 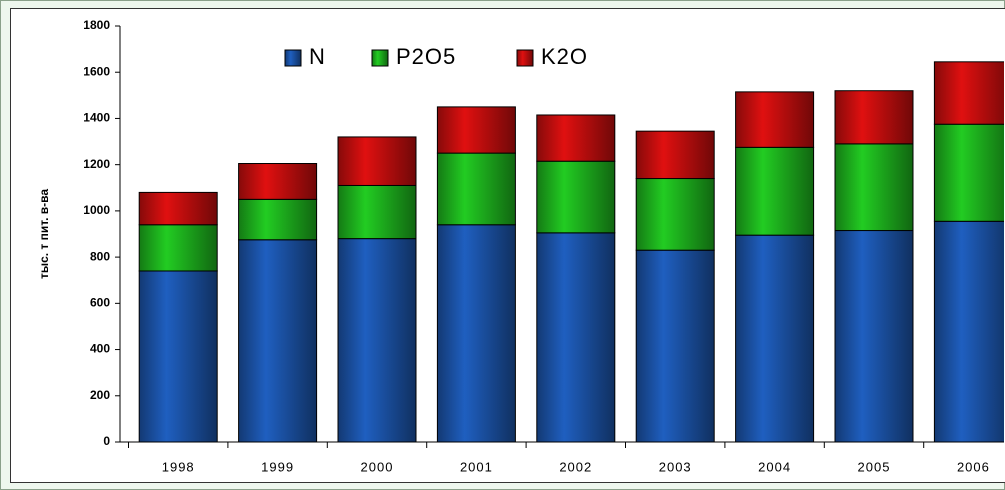 I want to click on x-tick-label: 2003, so click(x=675, y=466).